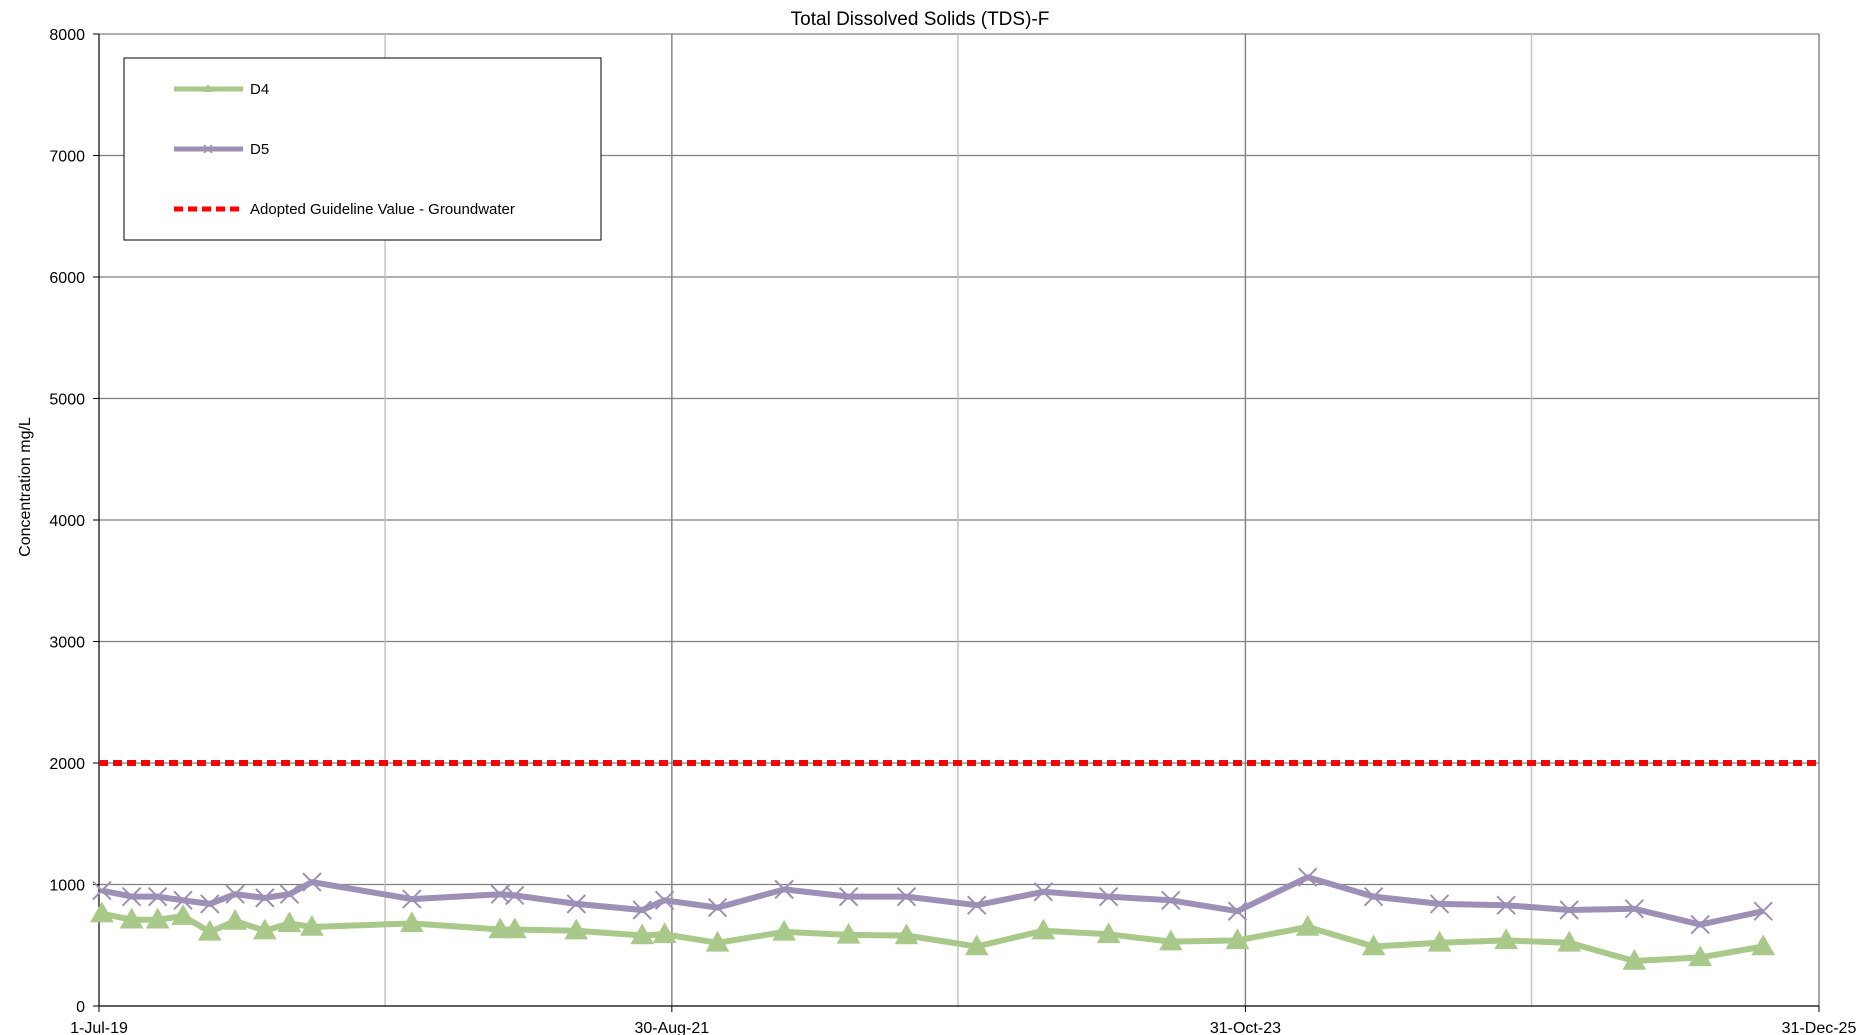 This screenshot has height=1035, width=1868. What do you see at coordinates (67, 278) in the screenshot?
I see `y-tick-label: 6000` at bounding box center [67, 278].